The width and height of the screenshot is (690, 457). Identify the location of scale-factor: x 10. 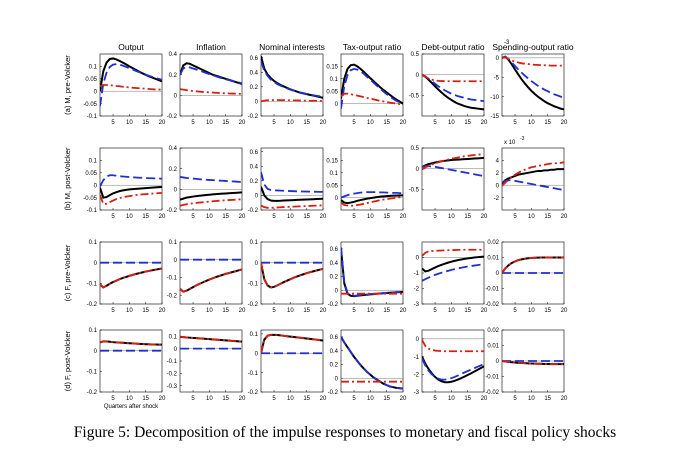
(510, 143).